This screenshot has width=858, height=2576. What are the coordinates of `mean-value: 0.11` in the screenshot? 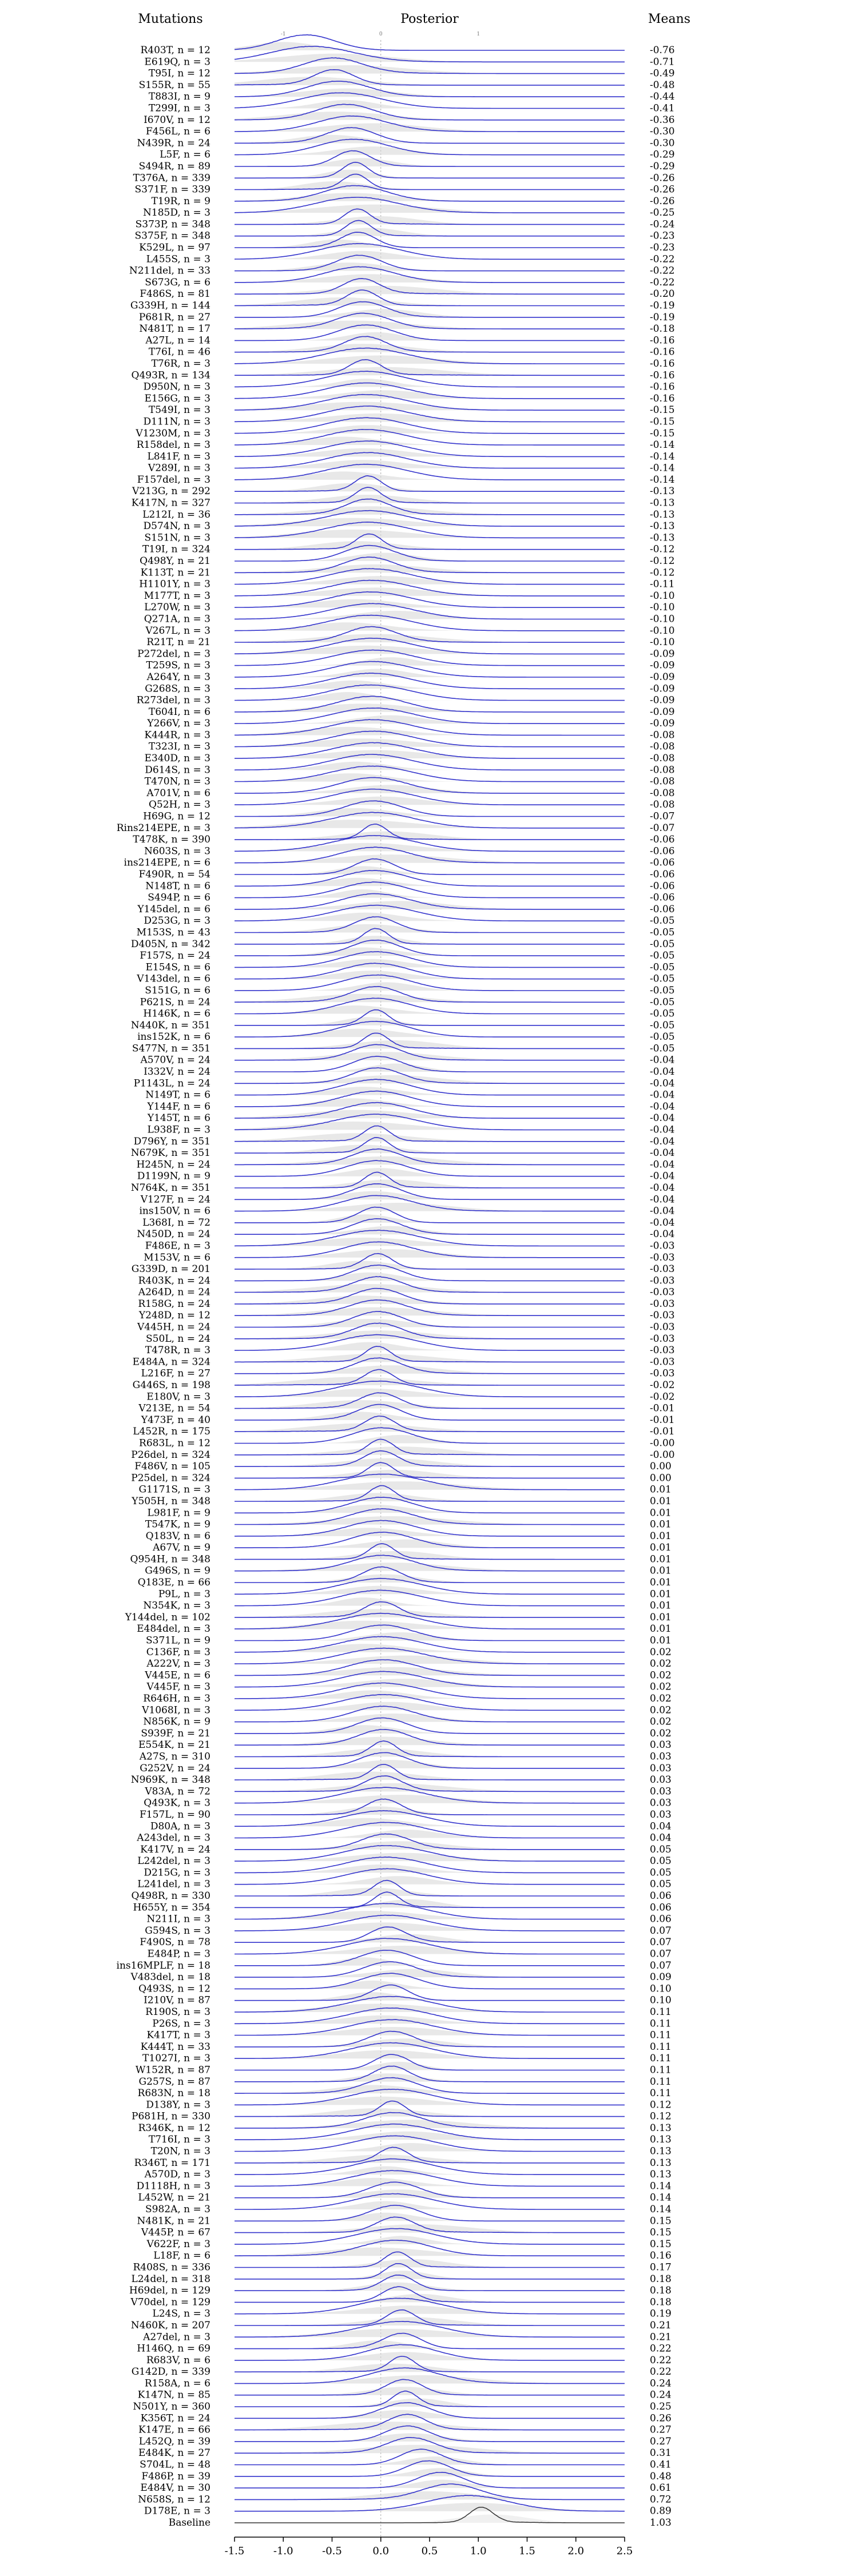 It's located at (661, 2093).